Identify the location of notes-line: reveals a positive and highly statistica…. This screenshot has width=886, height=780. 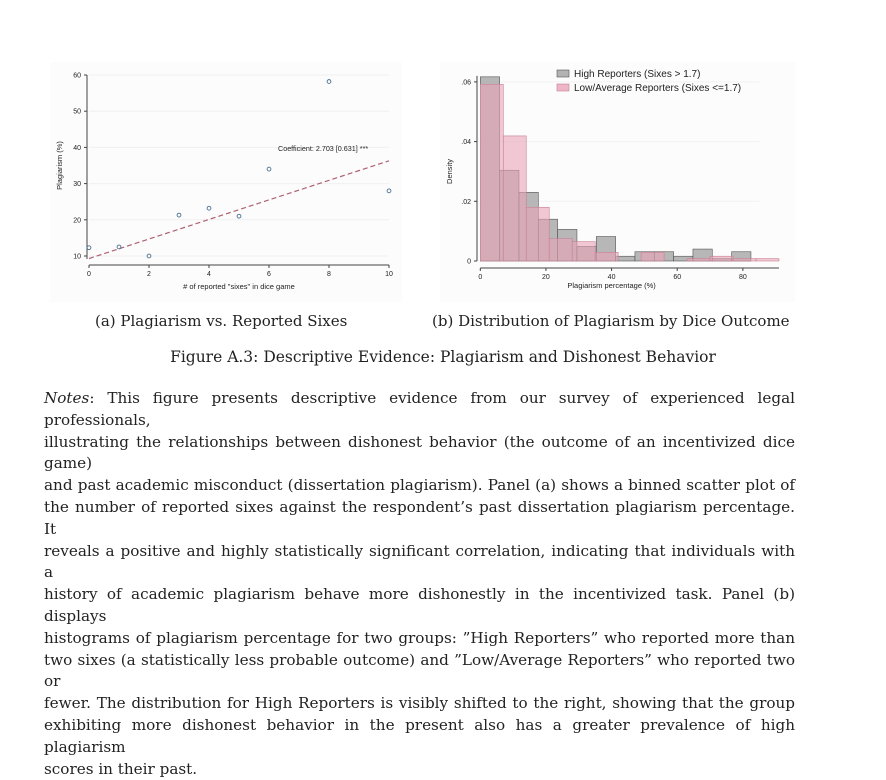
(419, 563).